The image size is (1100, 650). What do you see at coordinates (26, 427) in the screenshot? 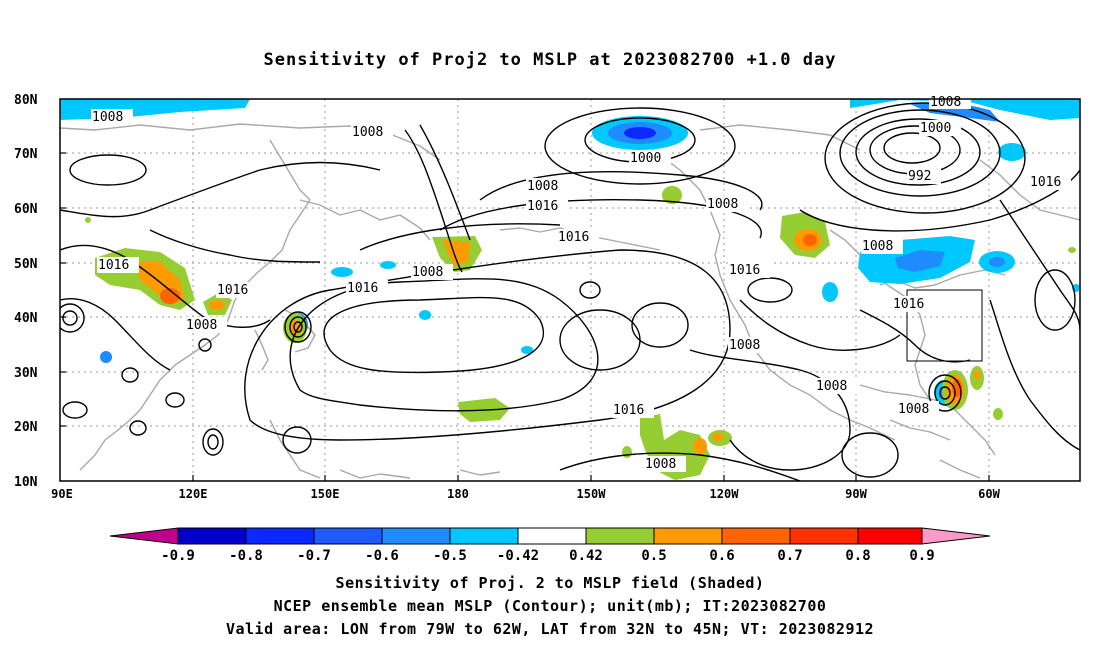
I see `lat-label-20n: 20N` at bounding box center [26, 427].